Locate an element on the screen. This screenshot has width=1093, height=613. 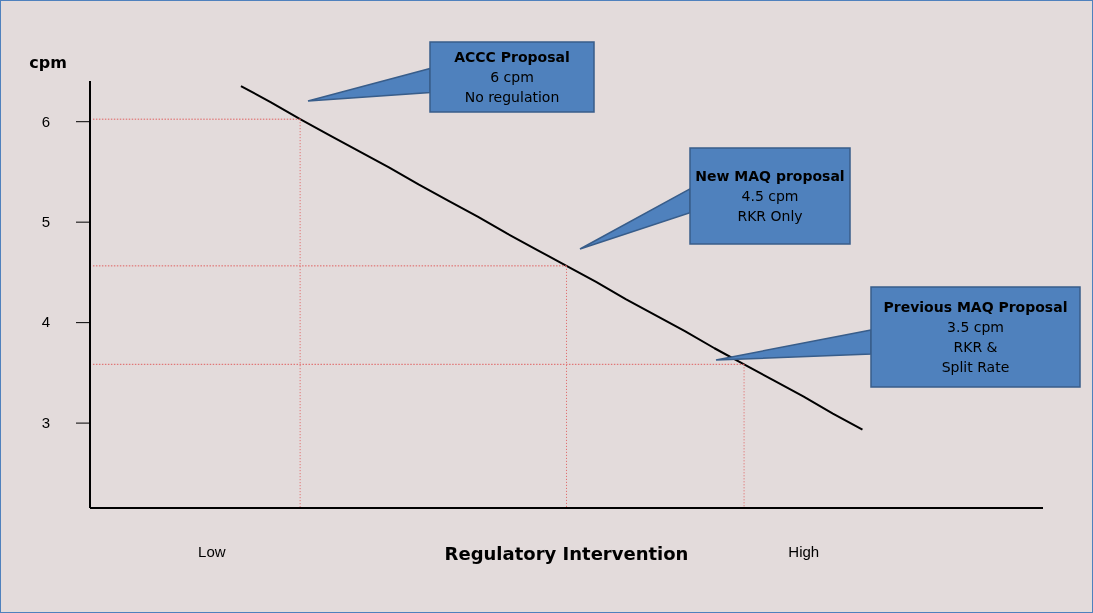
annotation: New MAQ proposal 4.5 cpm RKR Only is located at coordinates (770, 196).